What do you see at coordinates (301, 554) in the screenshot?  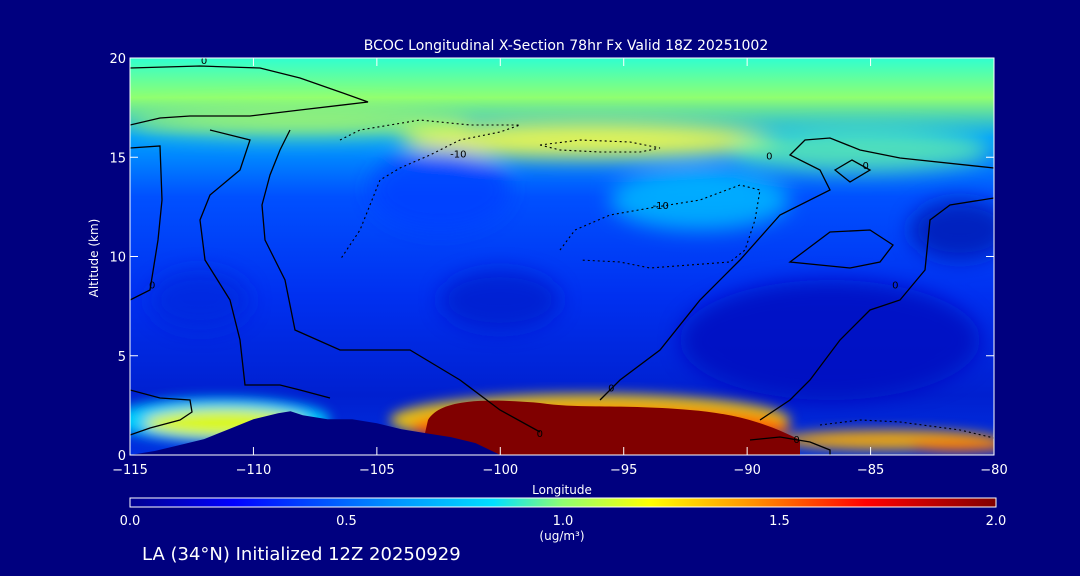 I see `footer-caption: LA (34°N) Initialized 12Z 20250929` at bounding box center [301, 554].